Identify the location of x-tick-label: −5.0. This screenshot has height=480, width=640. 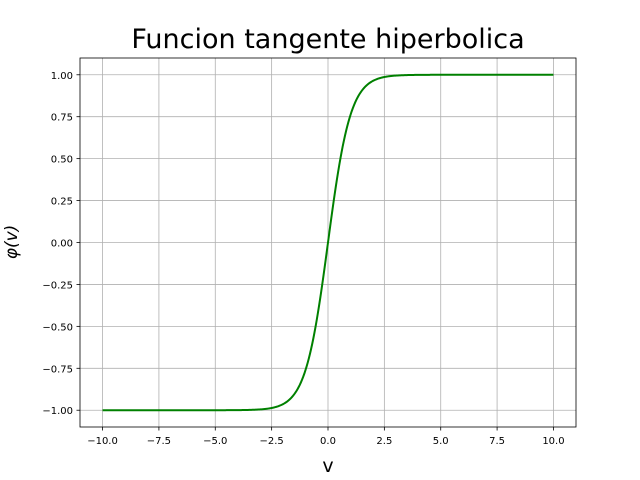
(215, 441).